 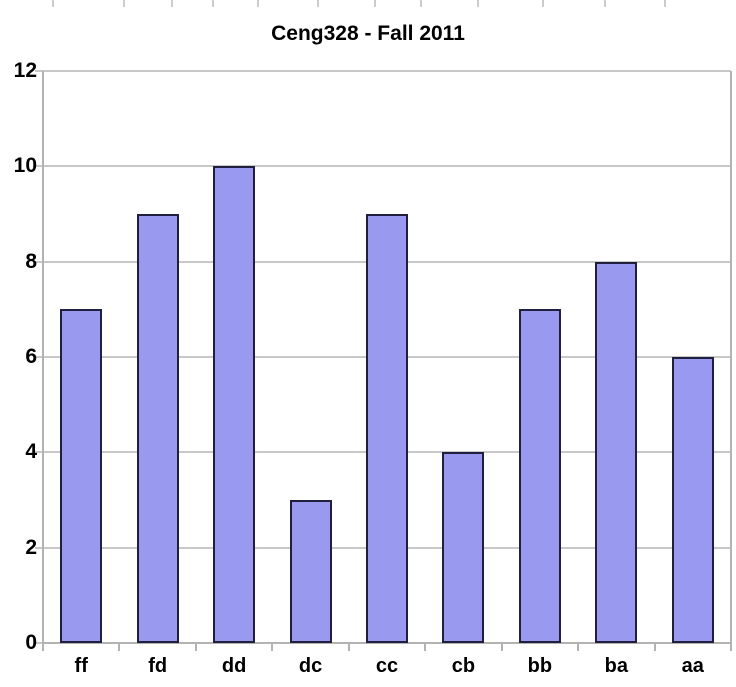 I want to click on right-axis-line, so click(x=731, y=357).